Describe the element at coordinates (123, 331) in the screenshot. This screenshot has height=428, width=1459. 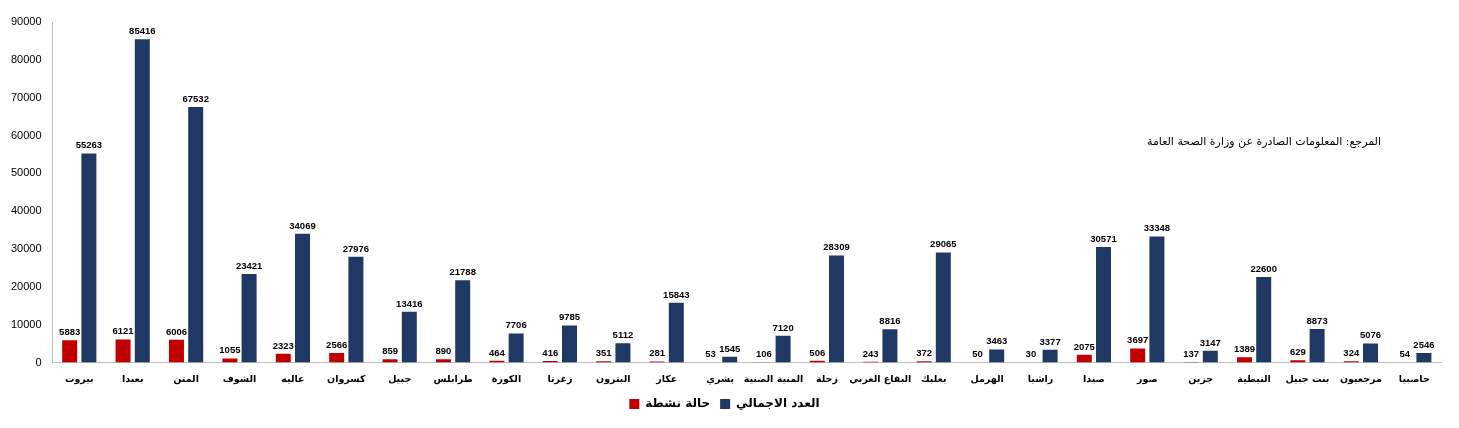
I see `data-label: 6121` at that location.